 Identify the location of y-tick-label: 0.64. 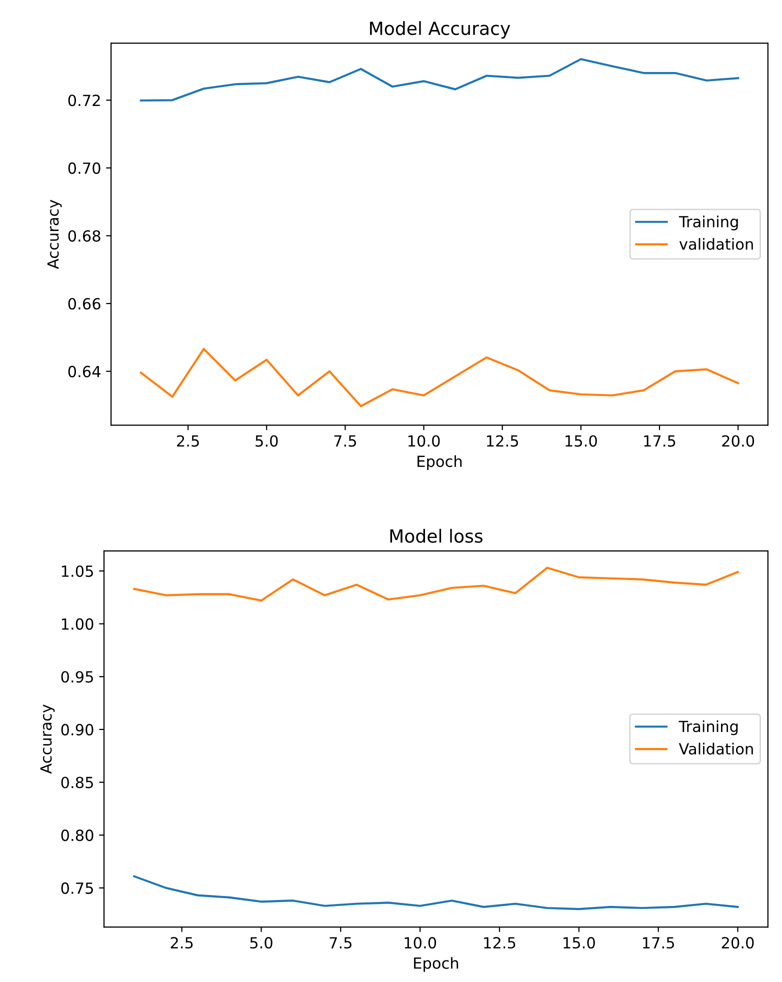
(84, 372).